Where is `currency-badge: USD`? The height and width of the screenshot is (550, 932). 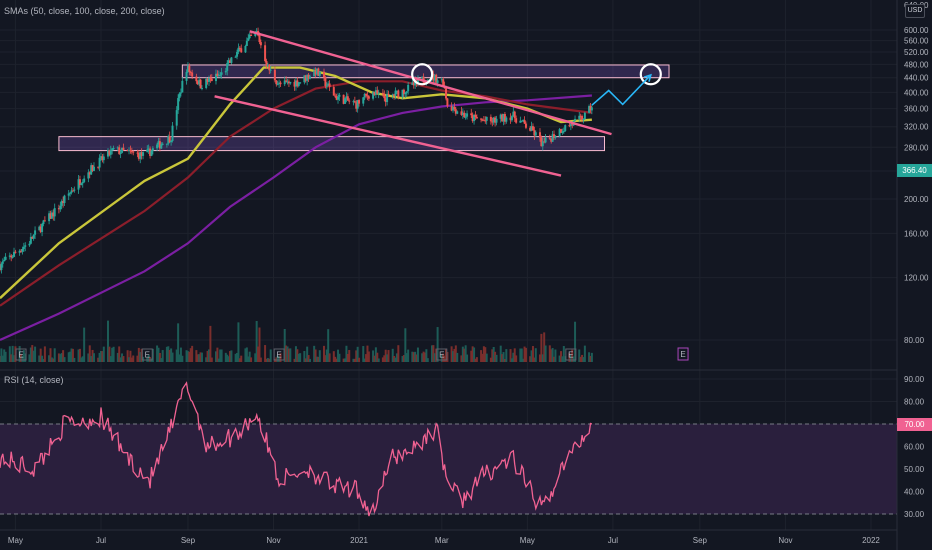
currency-badge: USD is located at coordinates (915, 11).